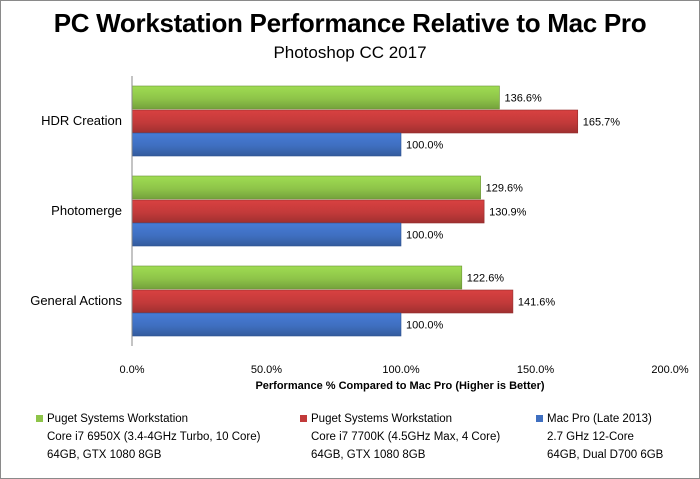  Describe the element at coordinates (536, 370) in the screenshot. I see `x-tick-label: 150.0%` at that location.